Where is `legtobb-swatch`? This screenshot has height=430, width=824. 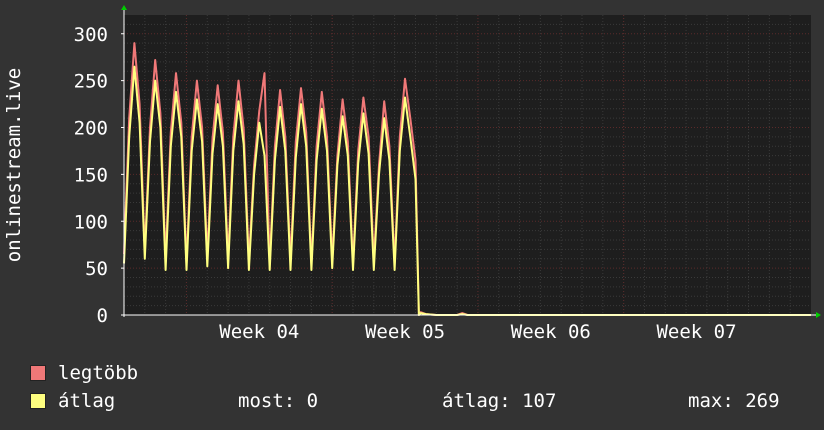 legtobb-swatch is located at coordinates (38, 373).